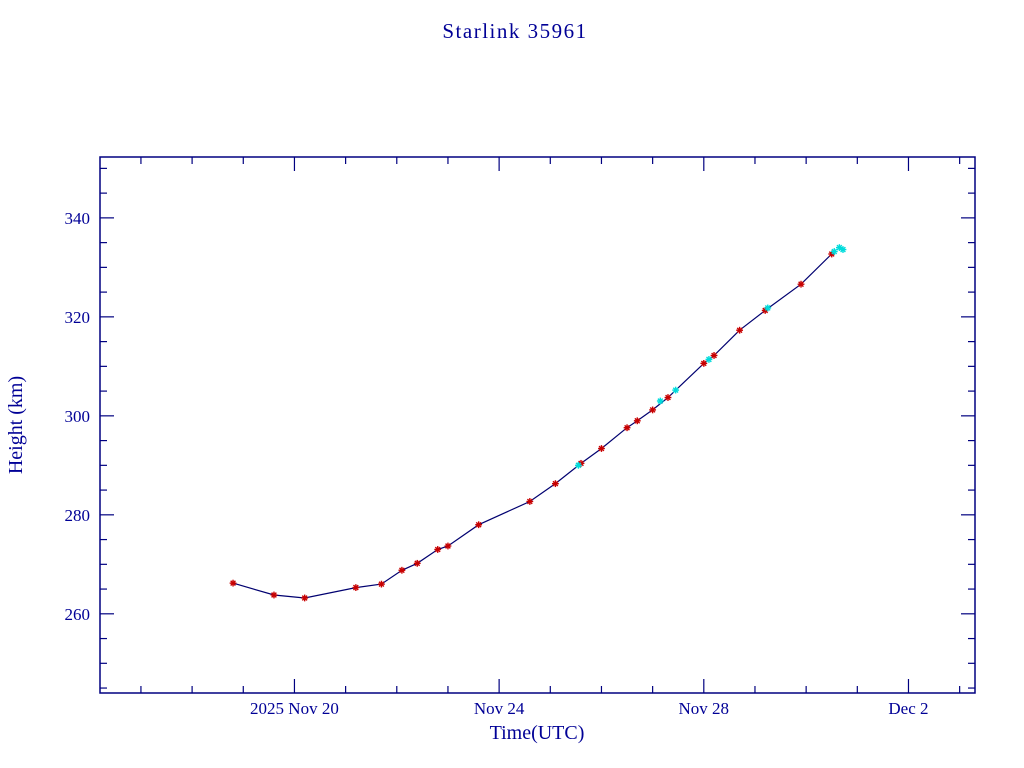 The image size is (1024, 768). What do you see at coordinates (514, 31) in the screenshot?
I see `chart-title: Starlink 35961` at bounding box center [514, 31].